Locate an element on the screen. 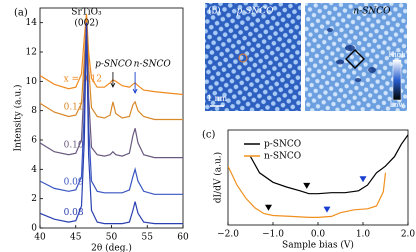  x-tick-label: 0.0 is located at coordinates (318, 235).